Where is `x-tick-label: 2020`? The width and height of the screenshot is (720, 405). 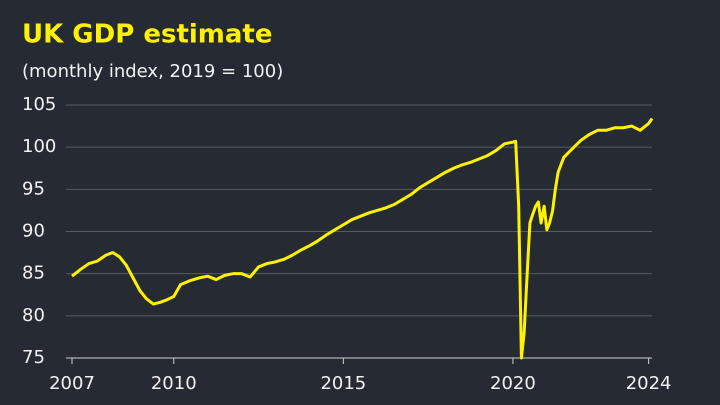 x-tick-label: 2020 is located at coordinates (513, 383).